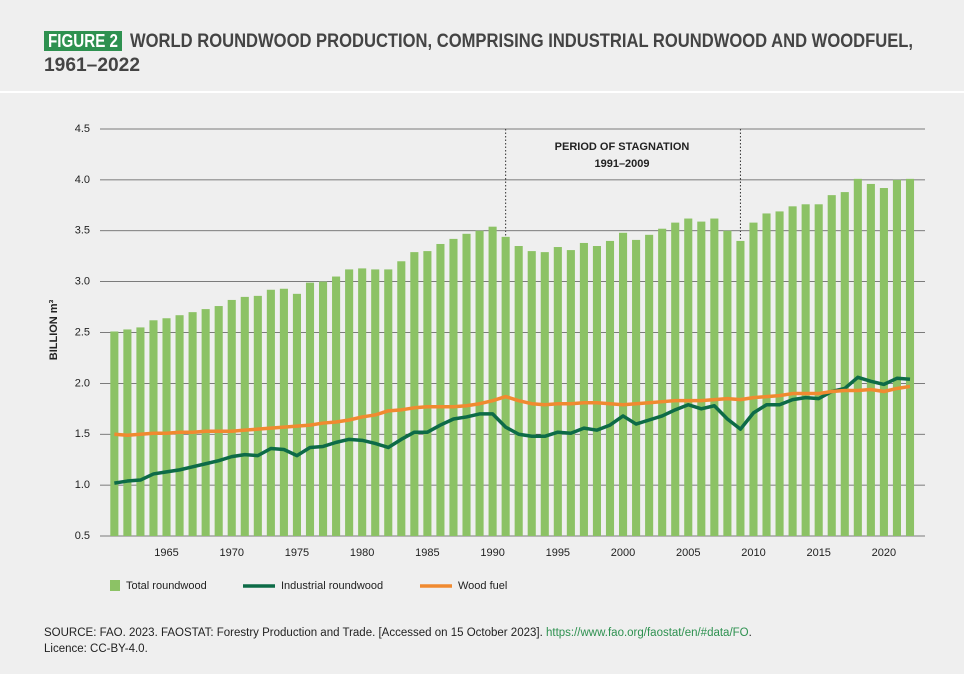 The width and height of the screenshot is (964, 674). What do you see at coordinates (750, 633) in the screenshot?
I see `source-text: .` at bounding box center [750, 633].